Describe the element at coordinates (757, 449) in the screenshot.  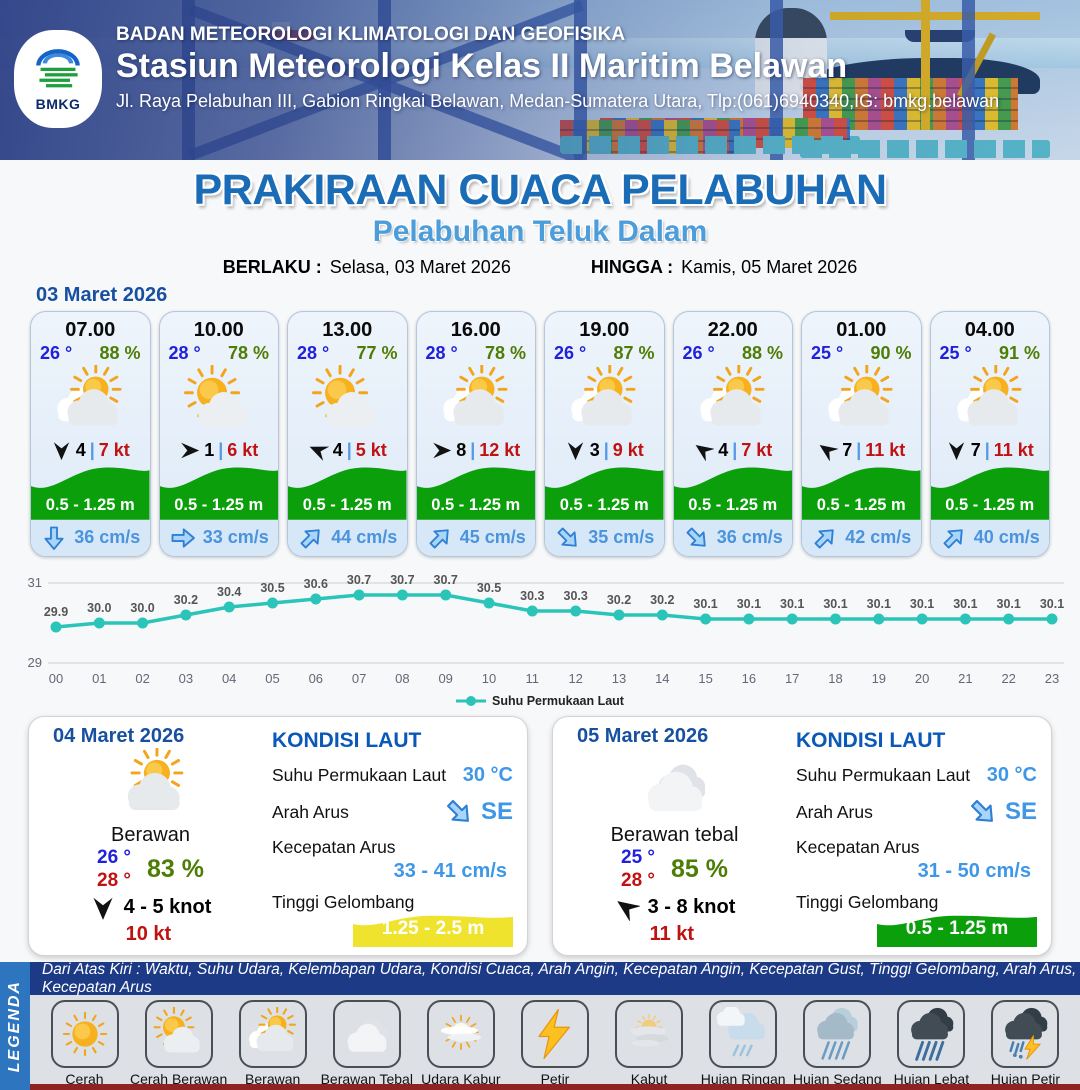
I see `wind-gust: 7 kt` at that location.